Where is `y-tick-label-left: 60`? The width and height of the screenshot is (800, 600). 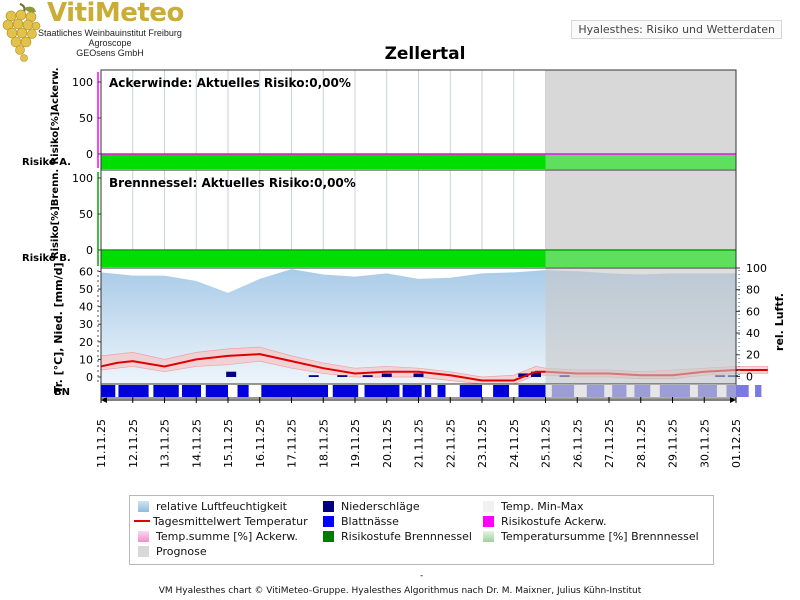
y-tick-label-left: 60 is located at coordinates (86, 272).